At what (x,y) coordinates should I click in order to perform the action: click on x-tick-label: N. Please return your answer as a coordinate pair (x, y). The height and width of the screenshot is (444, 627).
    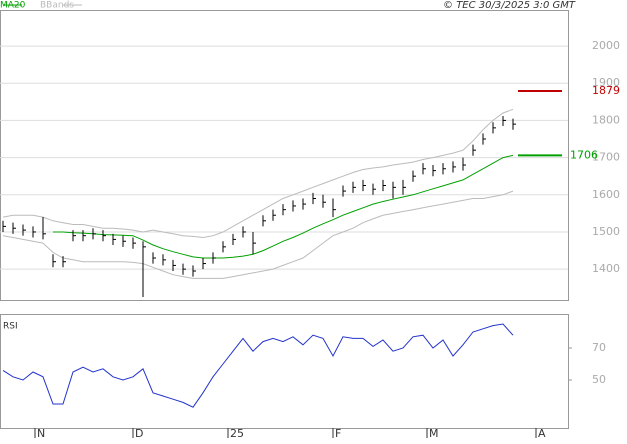
    Looking at the image, I should click on (41, 433).